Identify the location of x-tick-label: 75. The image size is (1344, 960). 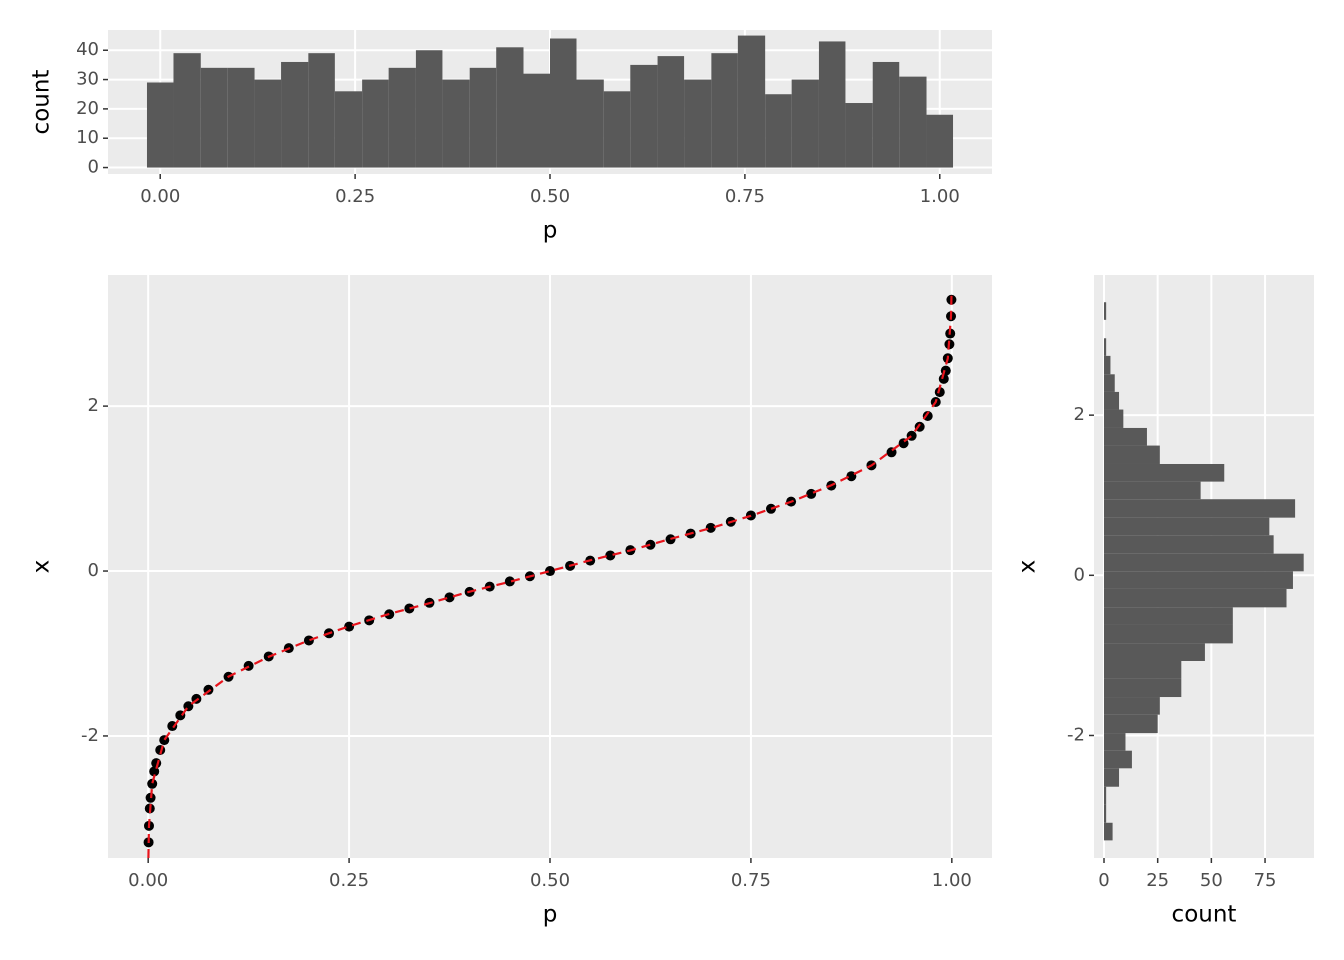
(1265, 880).